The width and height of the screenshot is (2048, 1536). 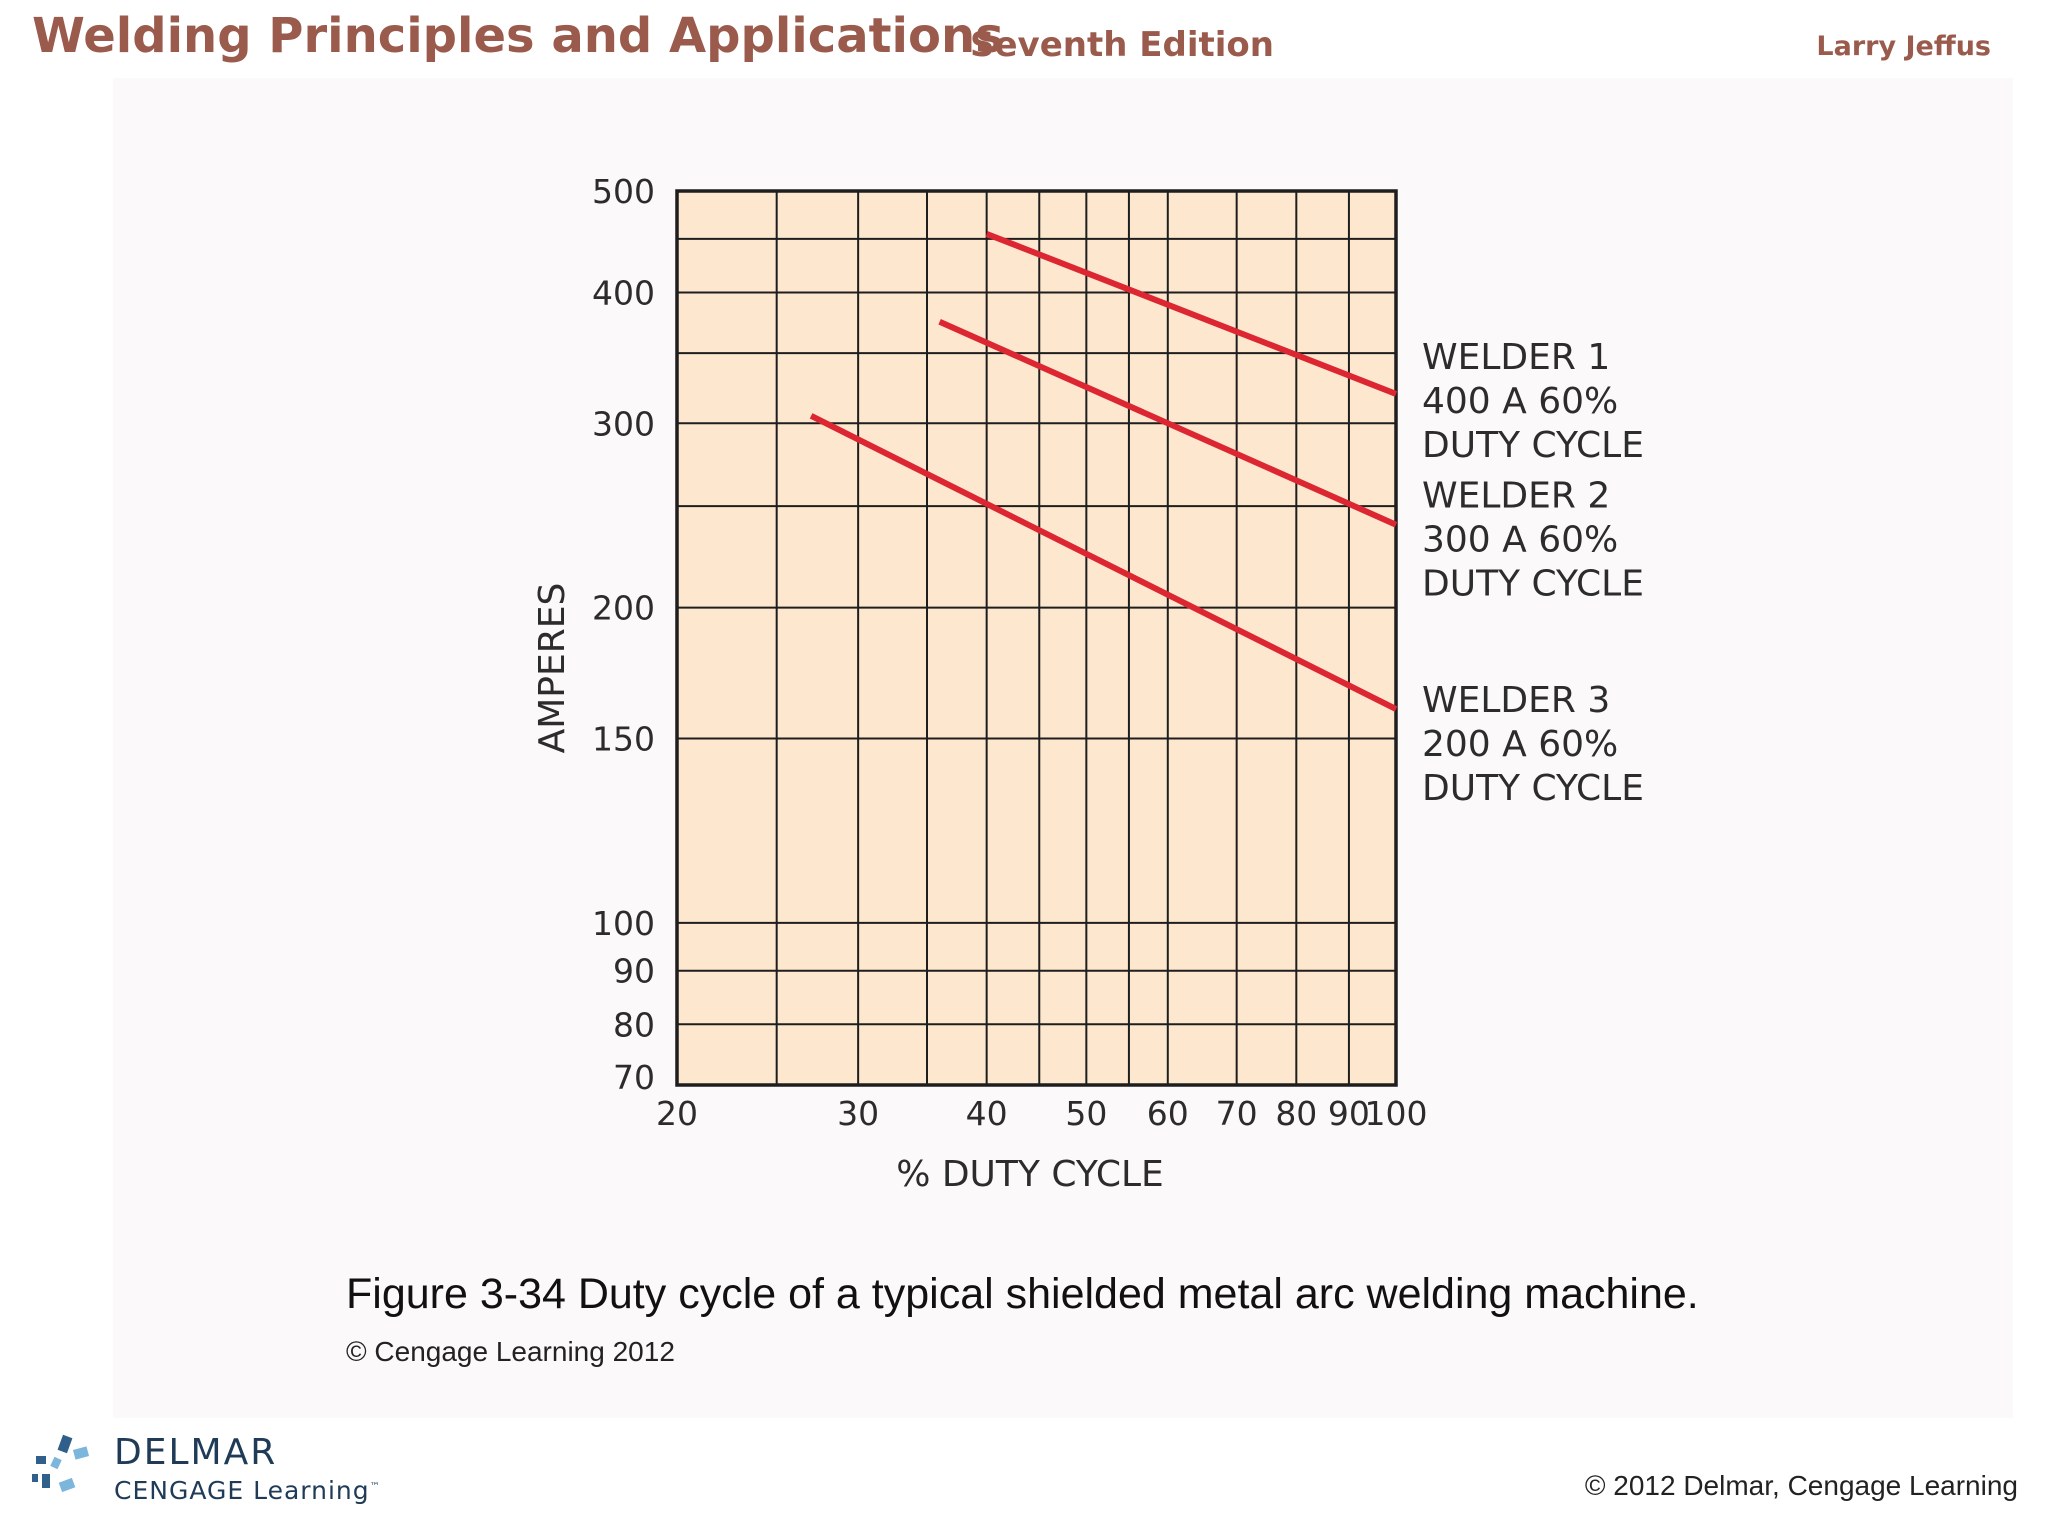 I want to click on series-label-line: 200 A 60%, so click(x=1520, y=744).